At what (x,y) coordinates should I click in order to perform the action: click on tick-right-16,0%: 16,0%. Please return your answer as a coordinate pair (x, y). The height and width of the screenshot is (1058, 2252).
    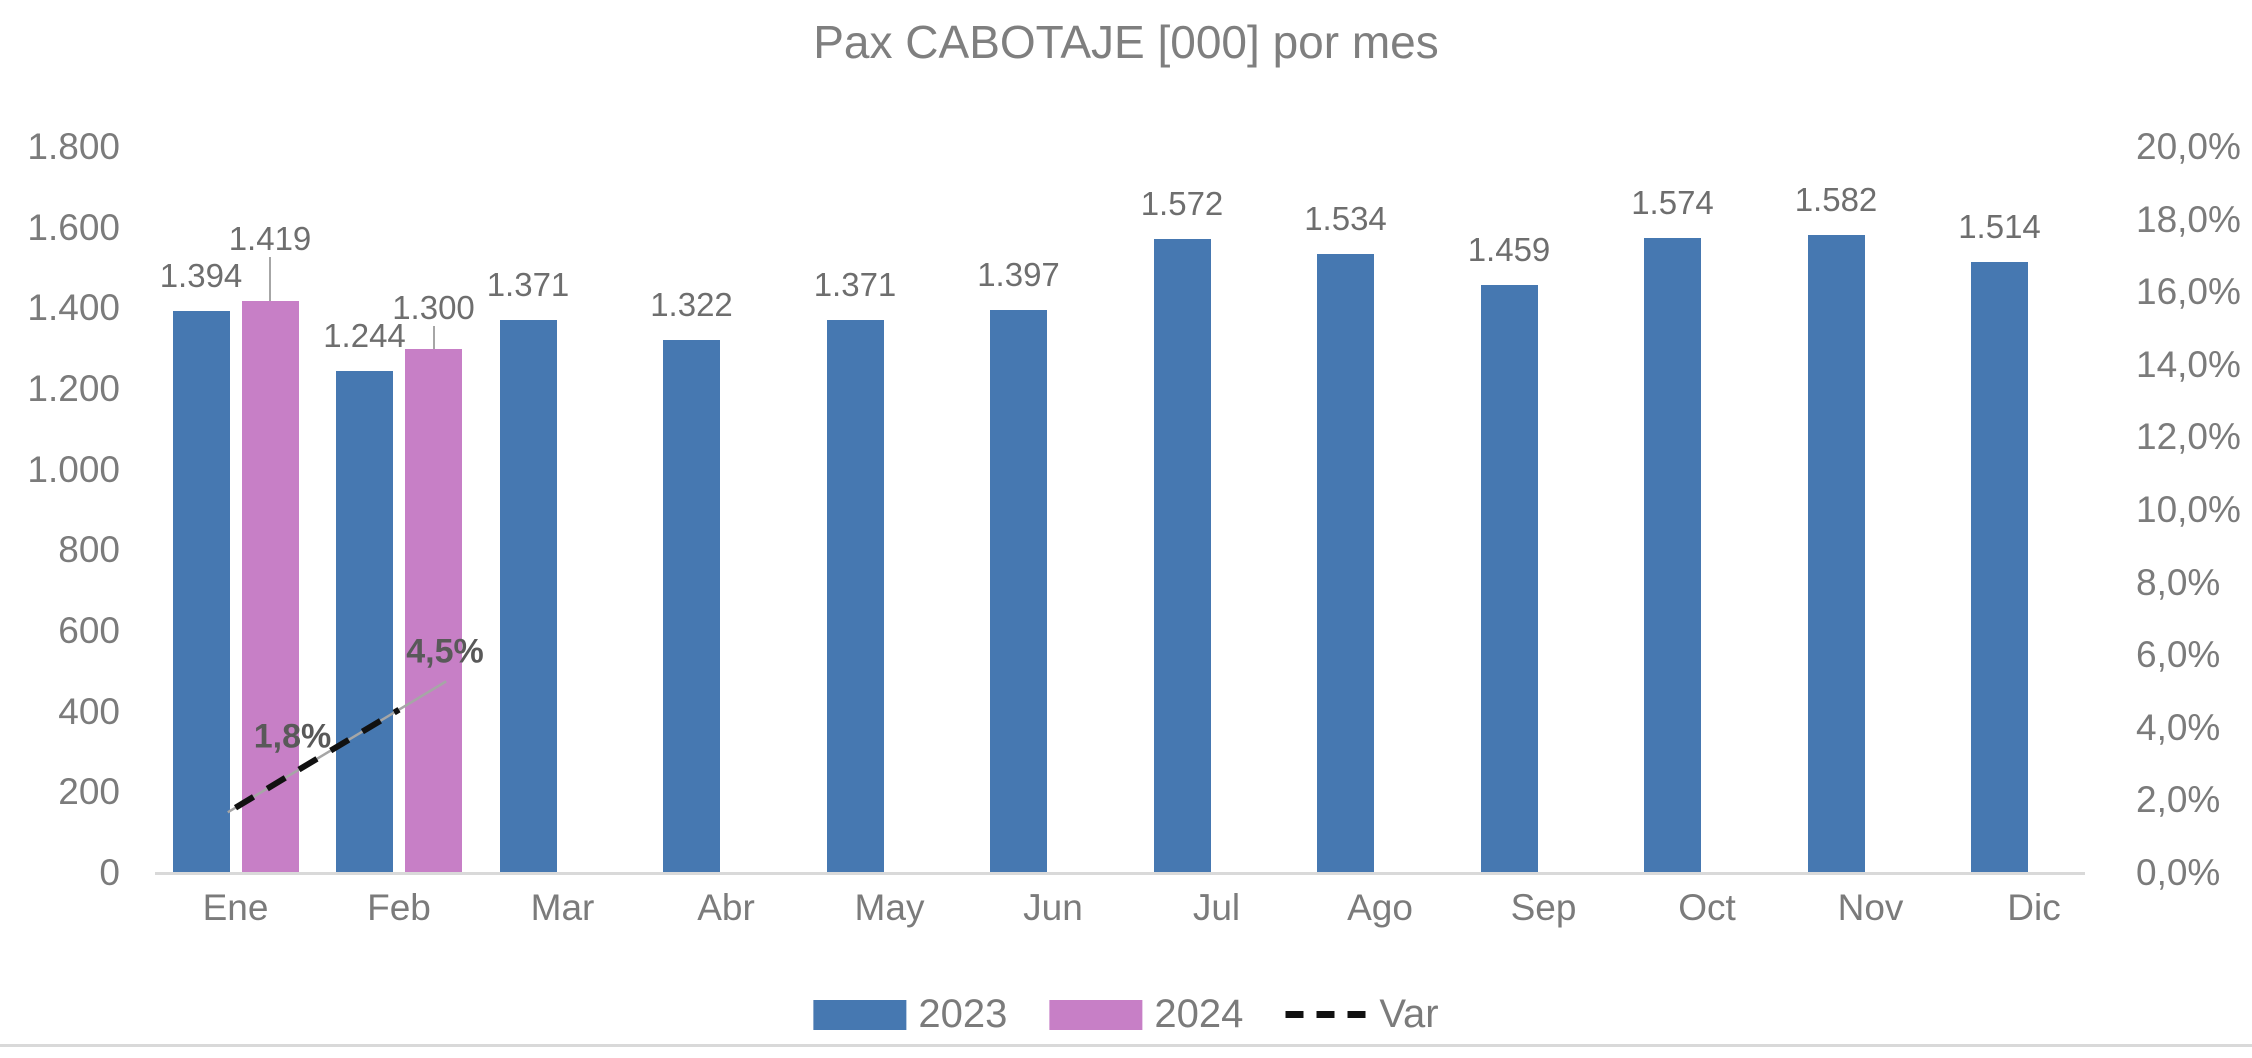
    Looking at the image, I should click on (2188, 292).